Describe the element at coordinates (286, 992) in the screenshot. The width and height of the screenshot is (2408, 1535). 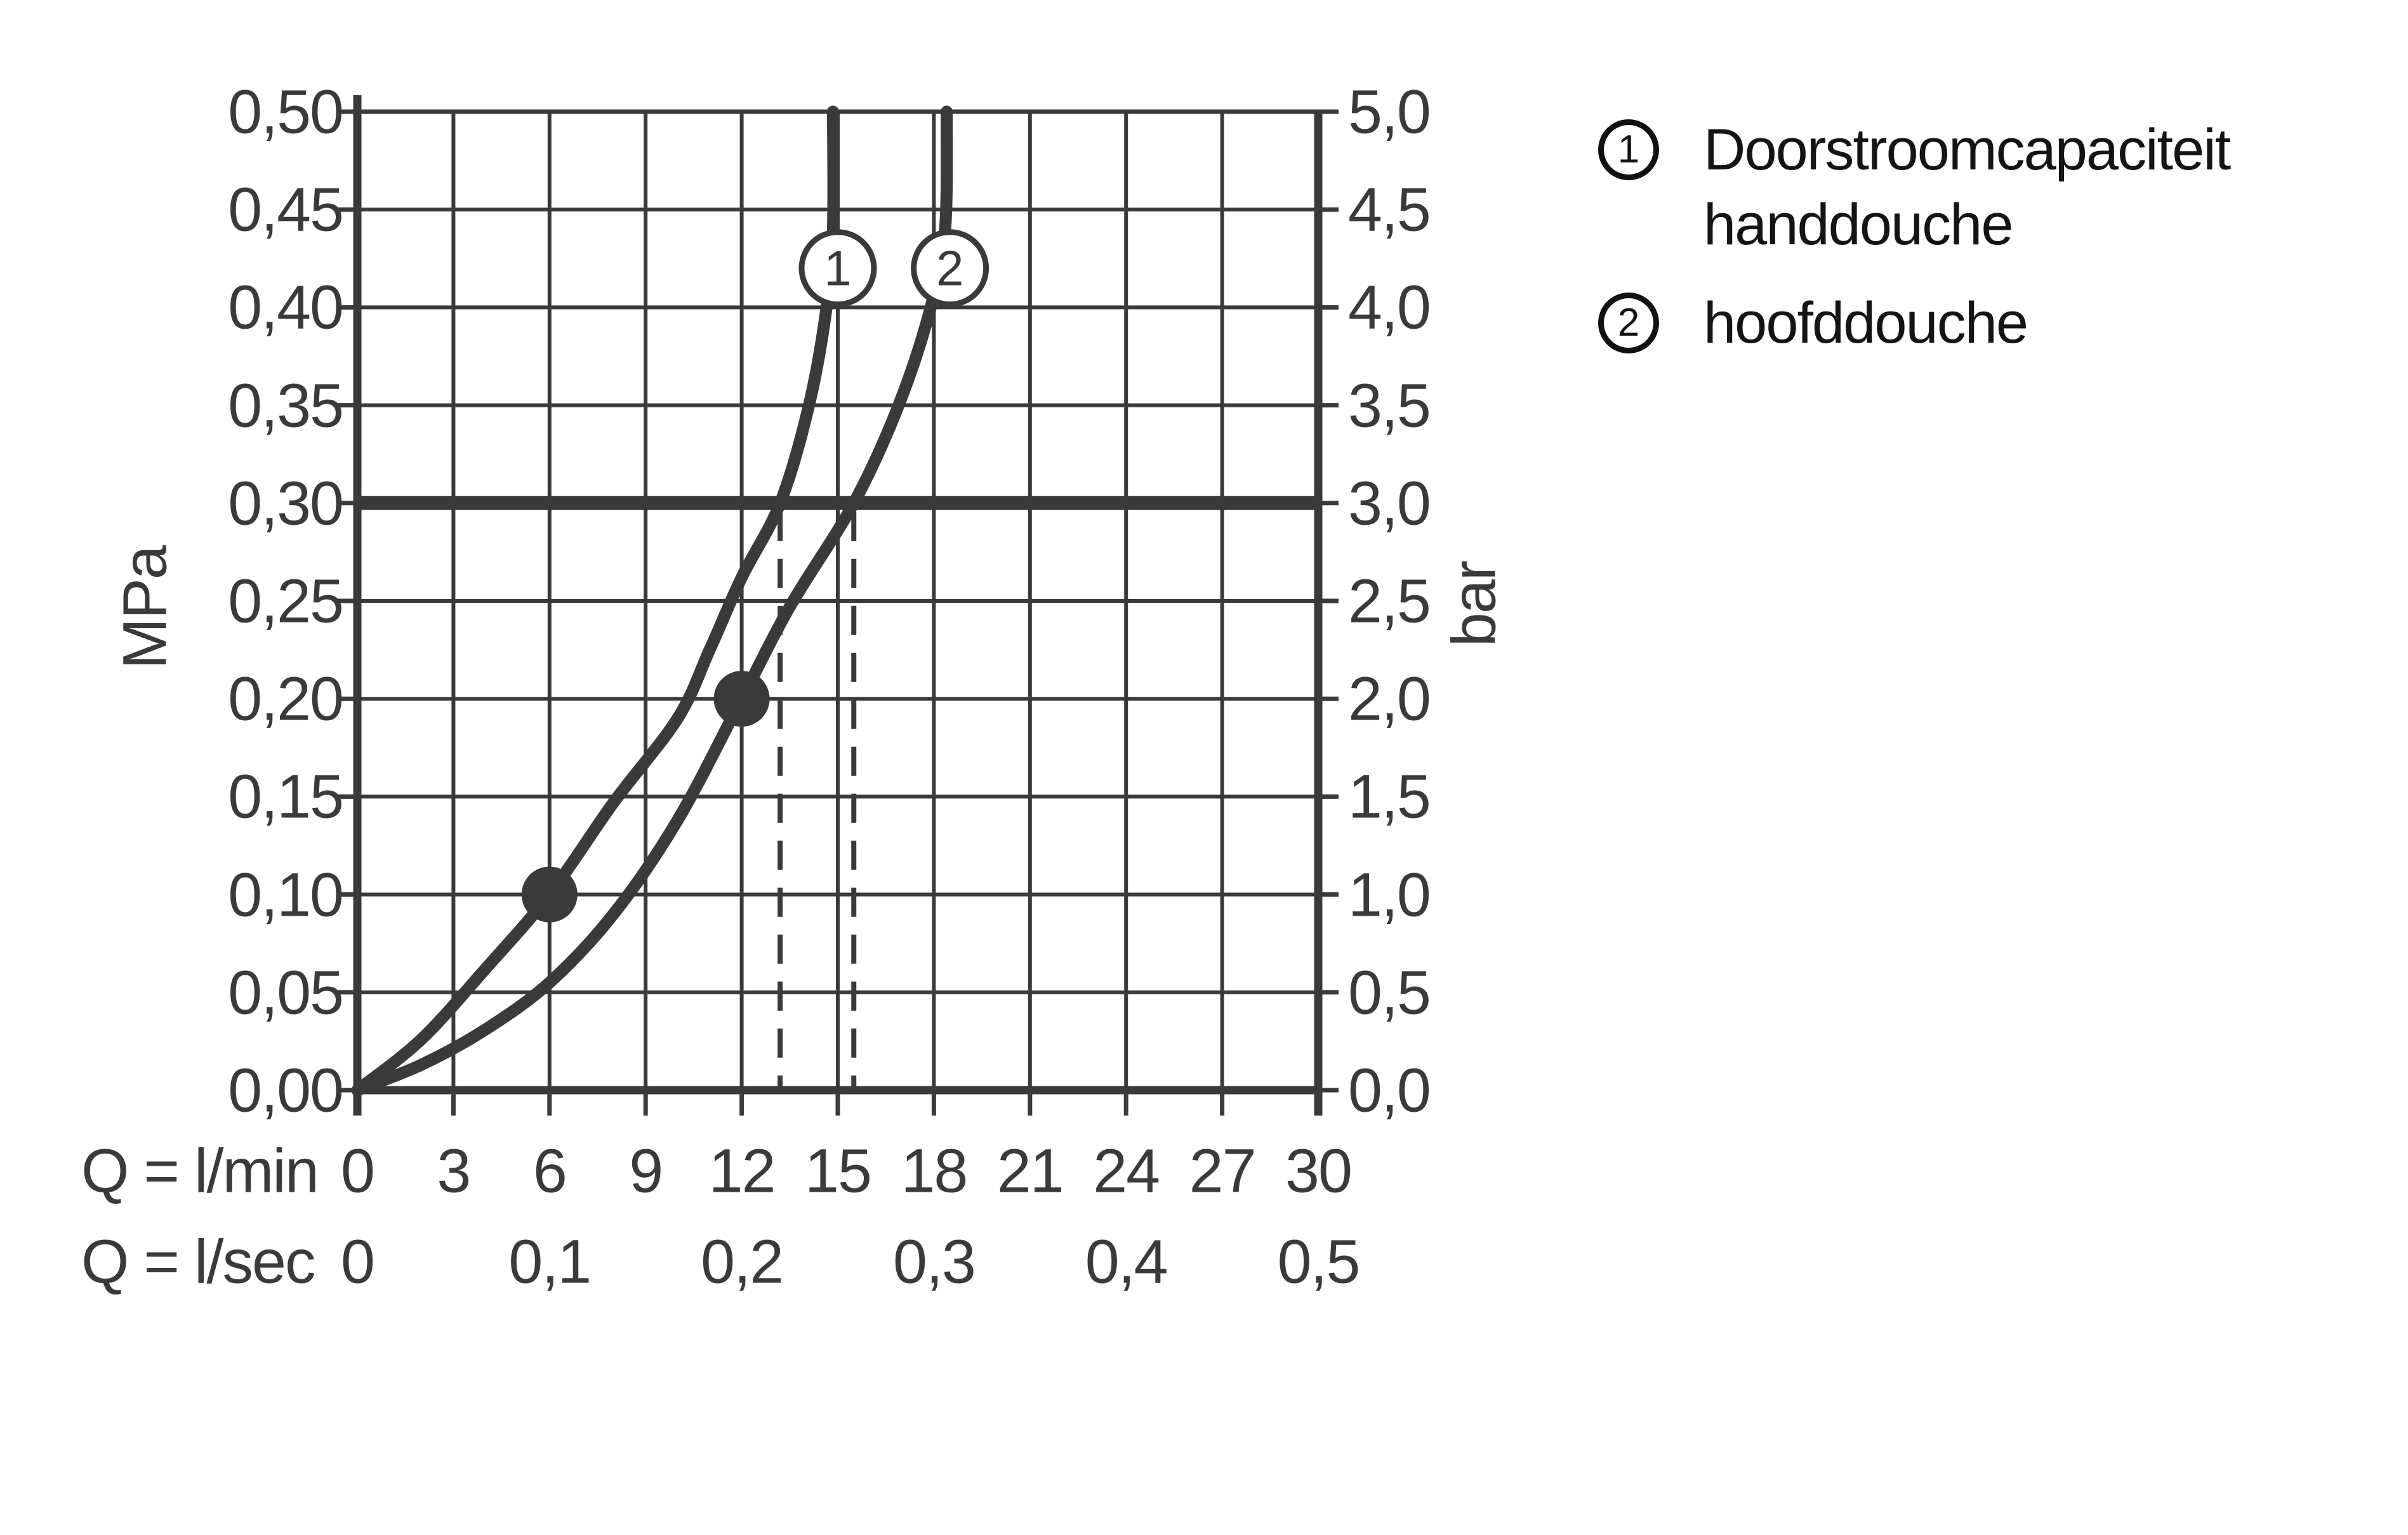
I see `y-left-tick-label: 0,05` at that location.